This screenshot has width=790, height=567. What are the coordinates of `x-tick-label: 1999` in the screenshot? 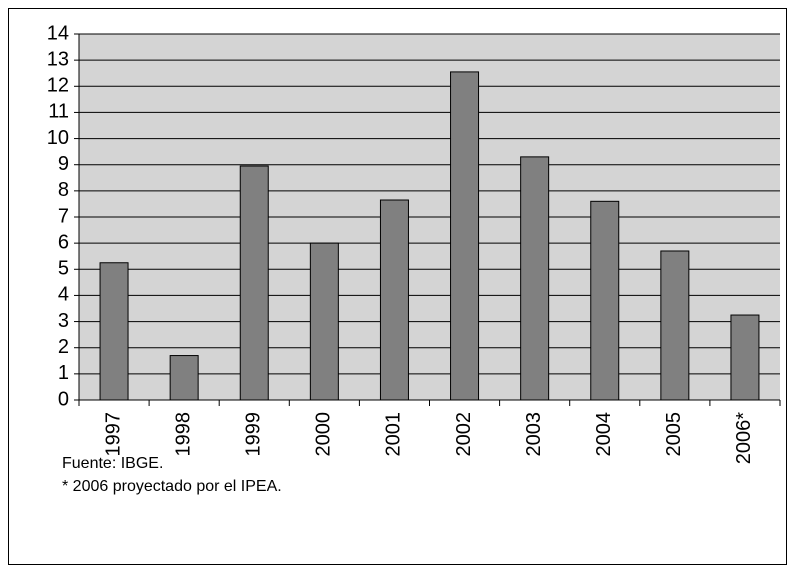 It's located at (254, 434).